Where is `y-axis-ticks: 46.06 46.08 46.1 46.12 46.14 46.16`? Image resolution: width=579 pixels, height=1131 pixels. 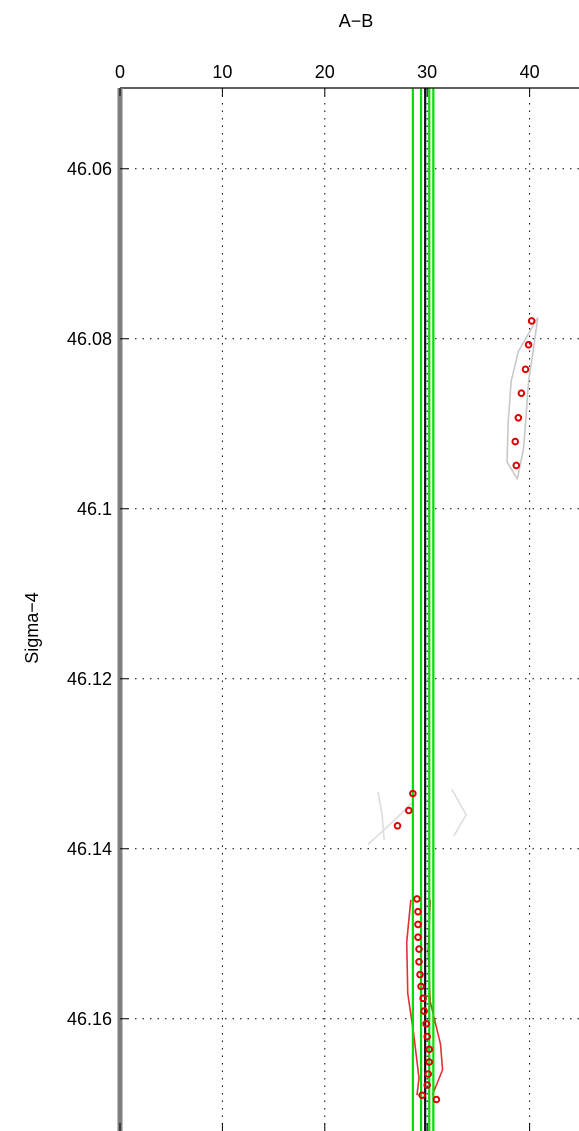 y-axis-ticks: 46.06 46.08 46.1 46.12 46.14 46.16 is located at coordinates (97, 594).